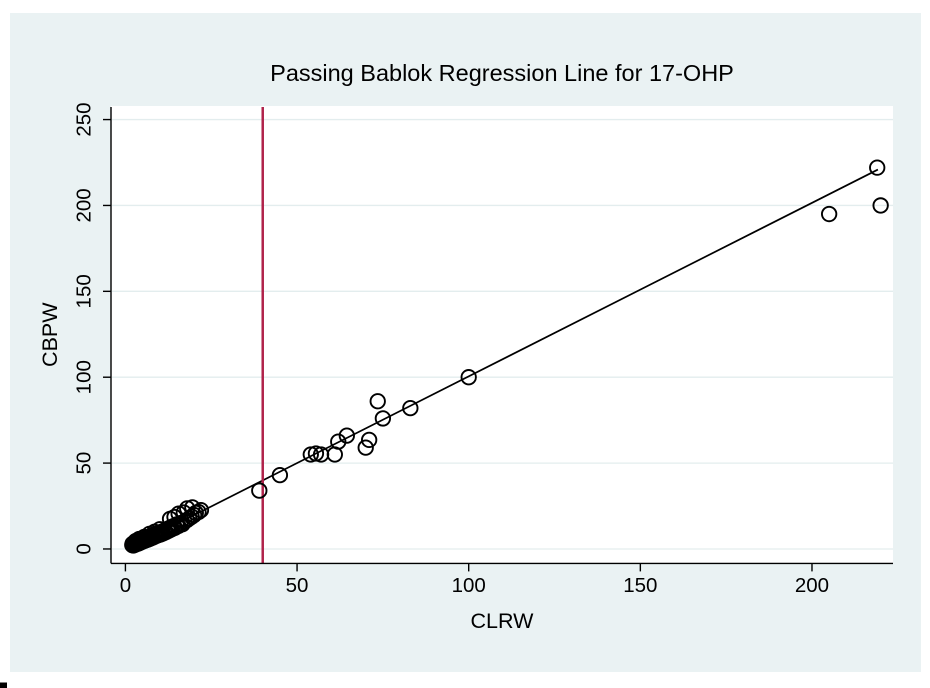  What do you see at coordinates (297, 585) in the screenshot?
I see `x-tick-label-50: 50` at bounding box center [297, 585].